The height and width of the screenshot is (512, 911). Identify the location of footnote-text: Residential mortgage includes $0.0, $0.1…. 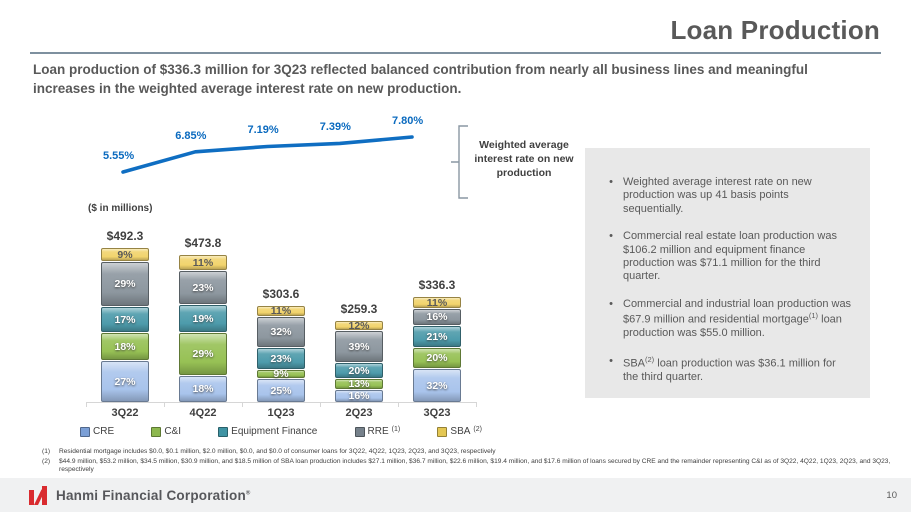
(277, 451).